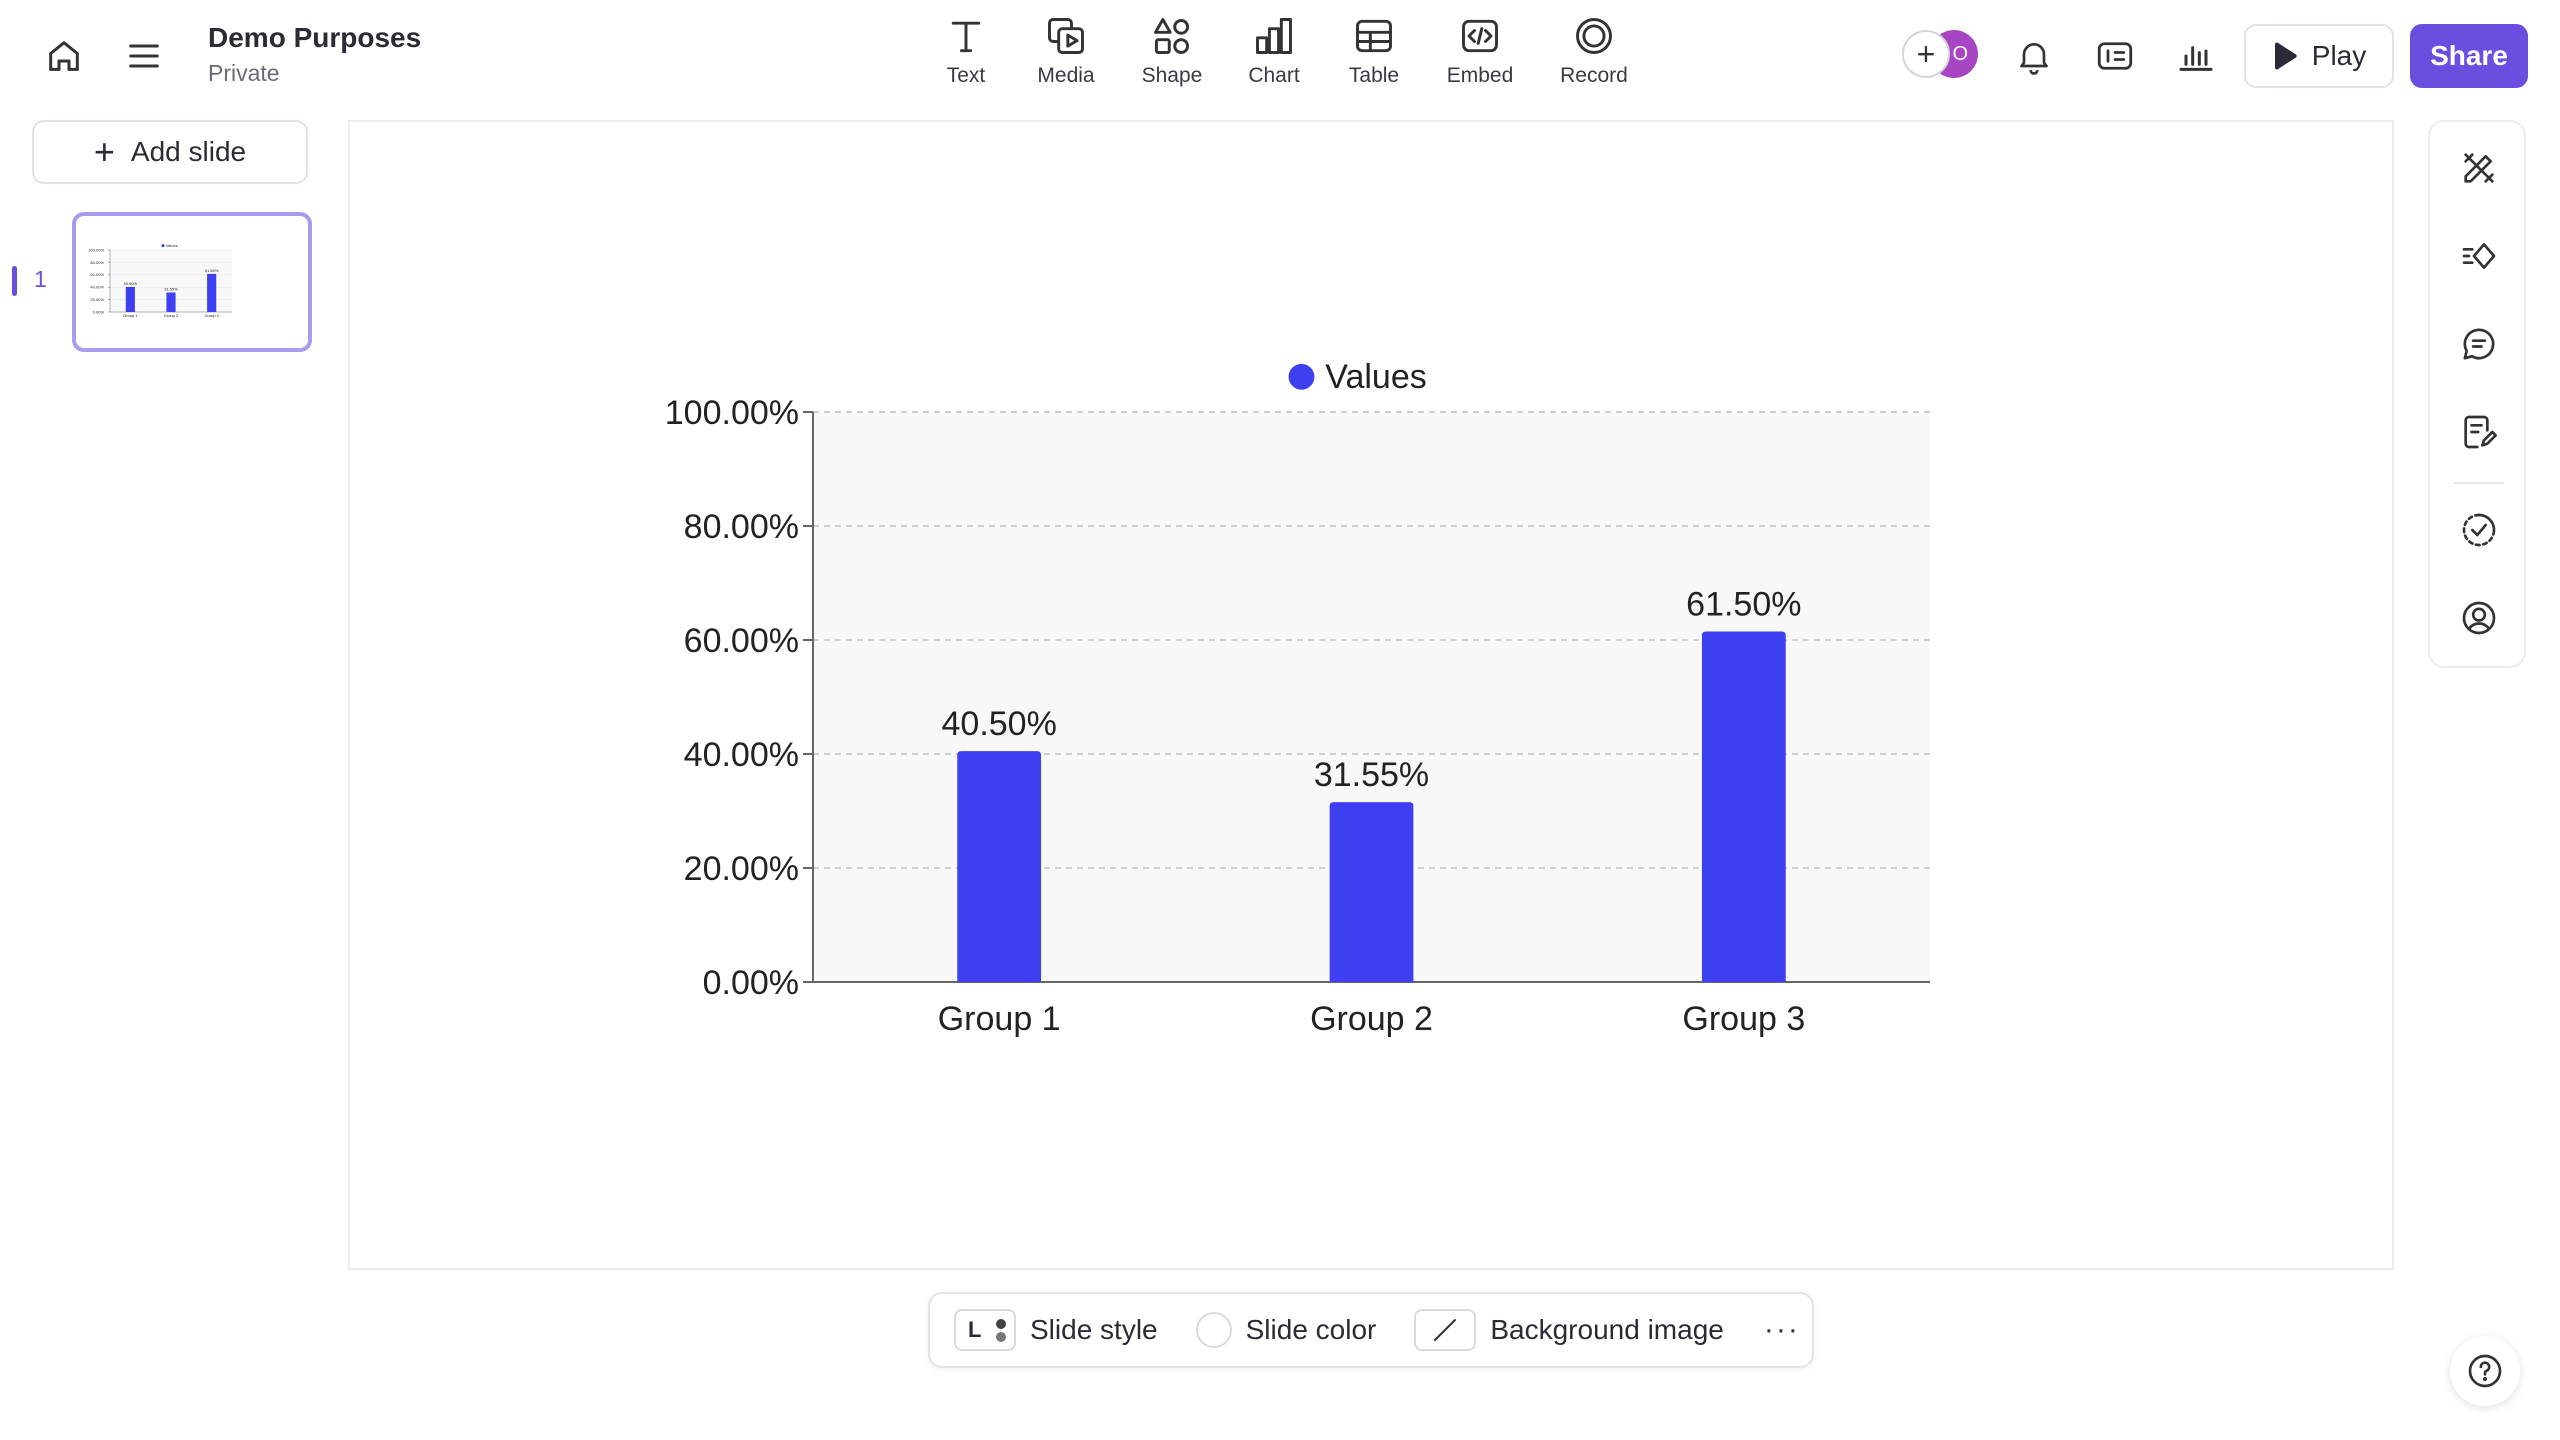 This screenshot has width=2560, height=1440. I want to click on notes-edit-icon, so click(2480, 432).